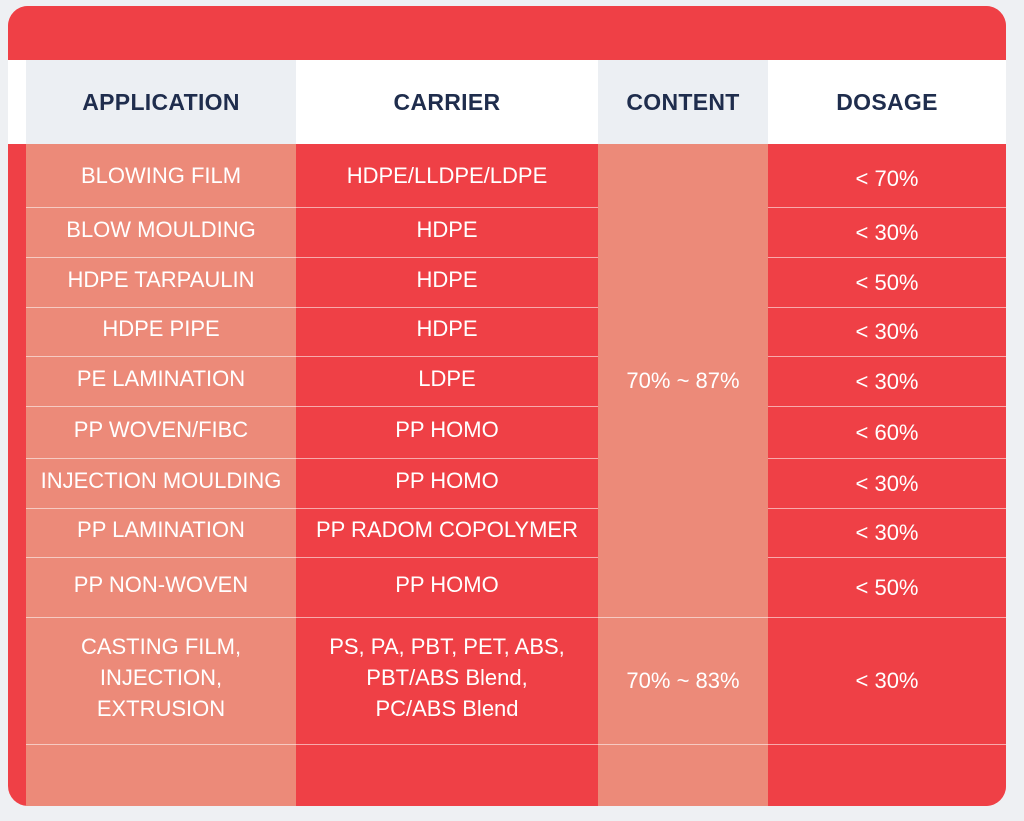 This screenshot has height=821, width=1024. I want to click on application-cell: PP LAMINATION, so click(161, 529).